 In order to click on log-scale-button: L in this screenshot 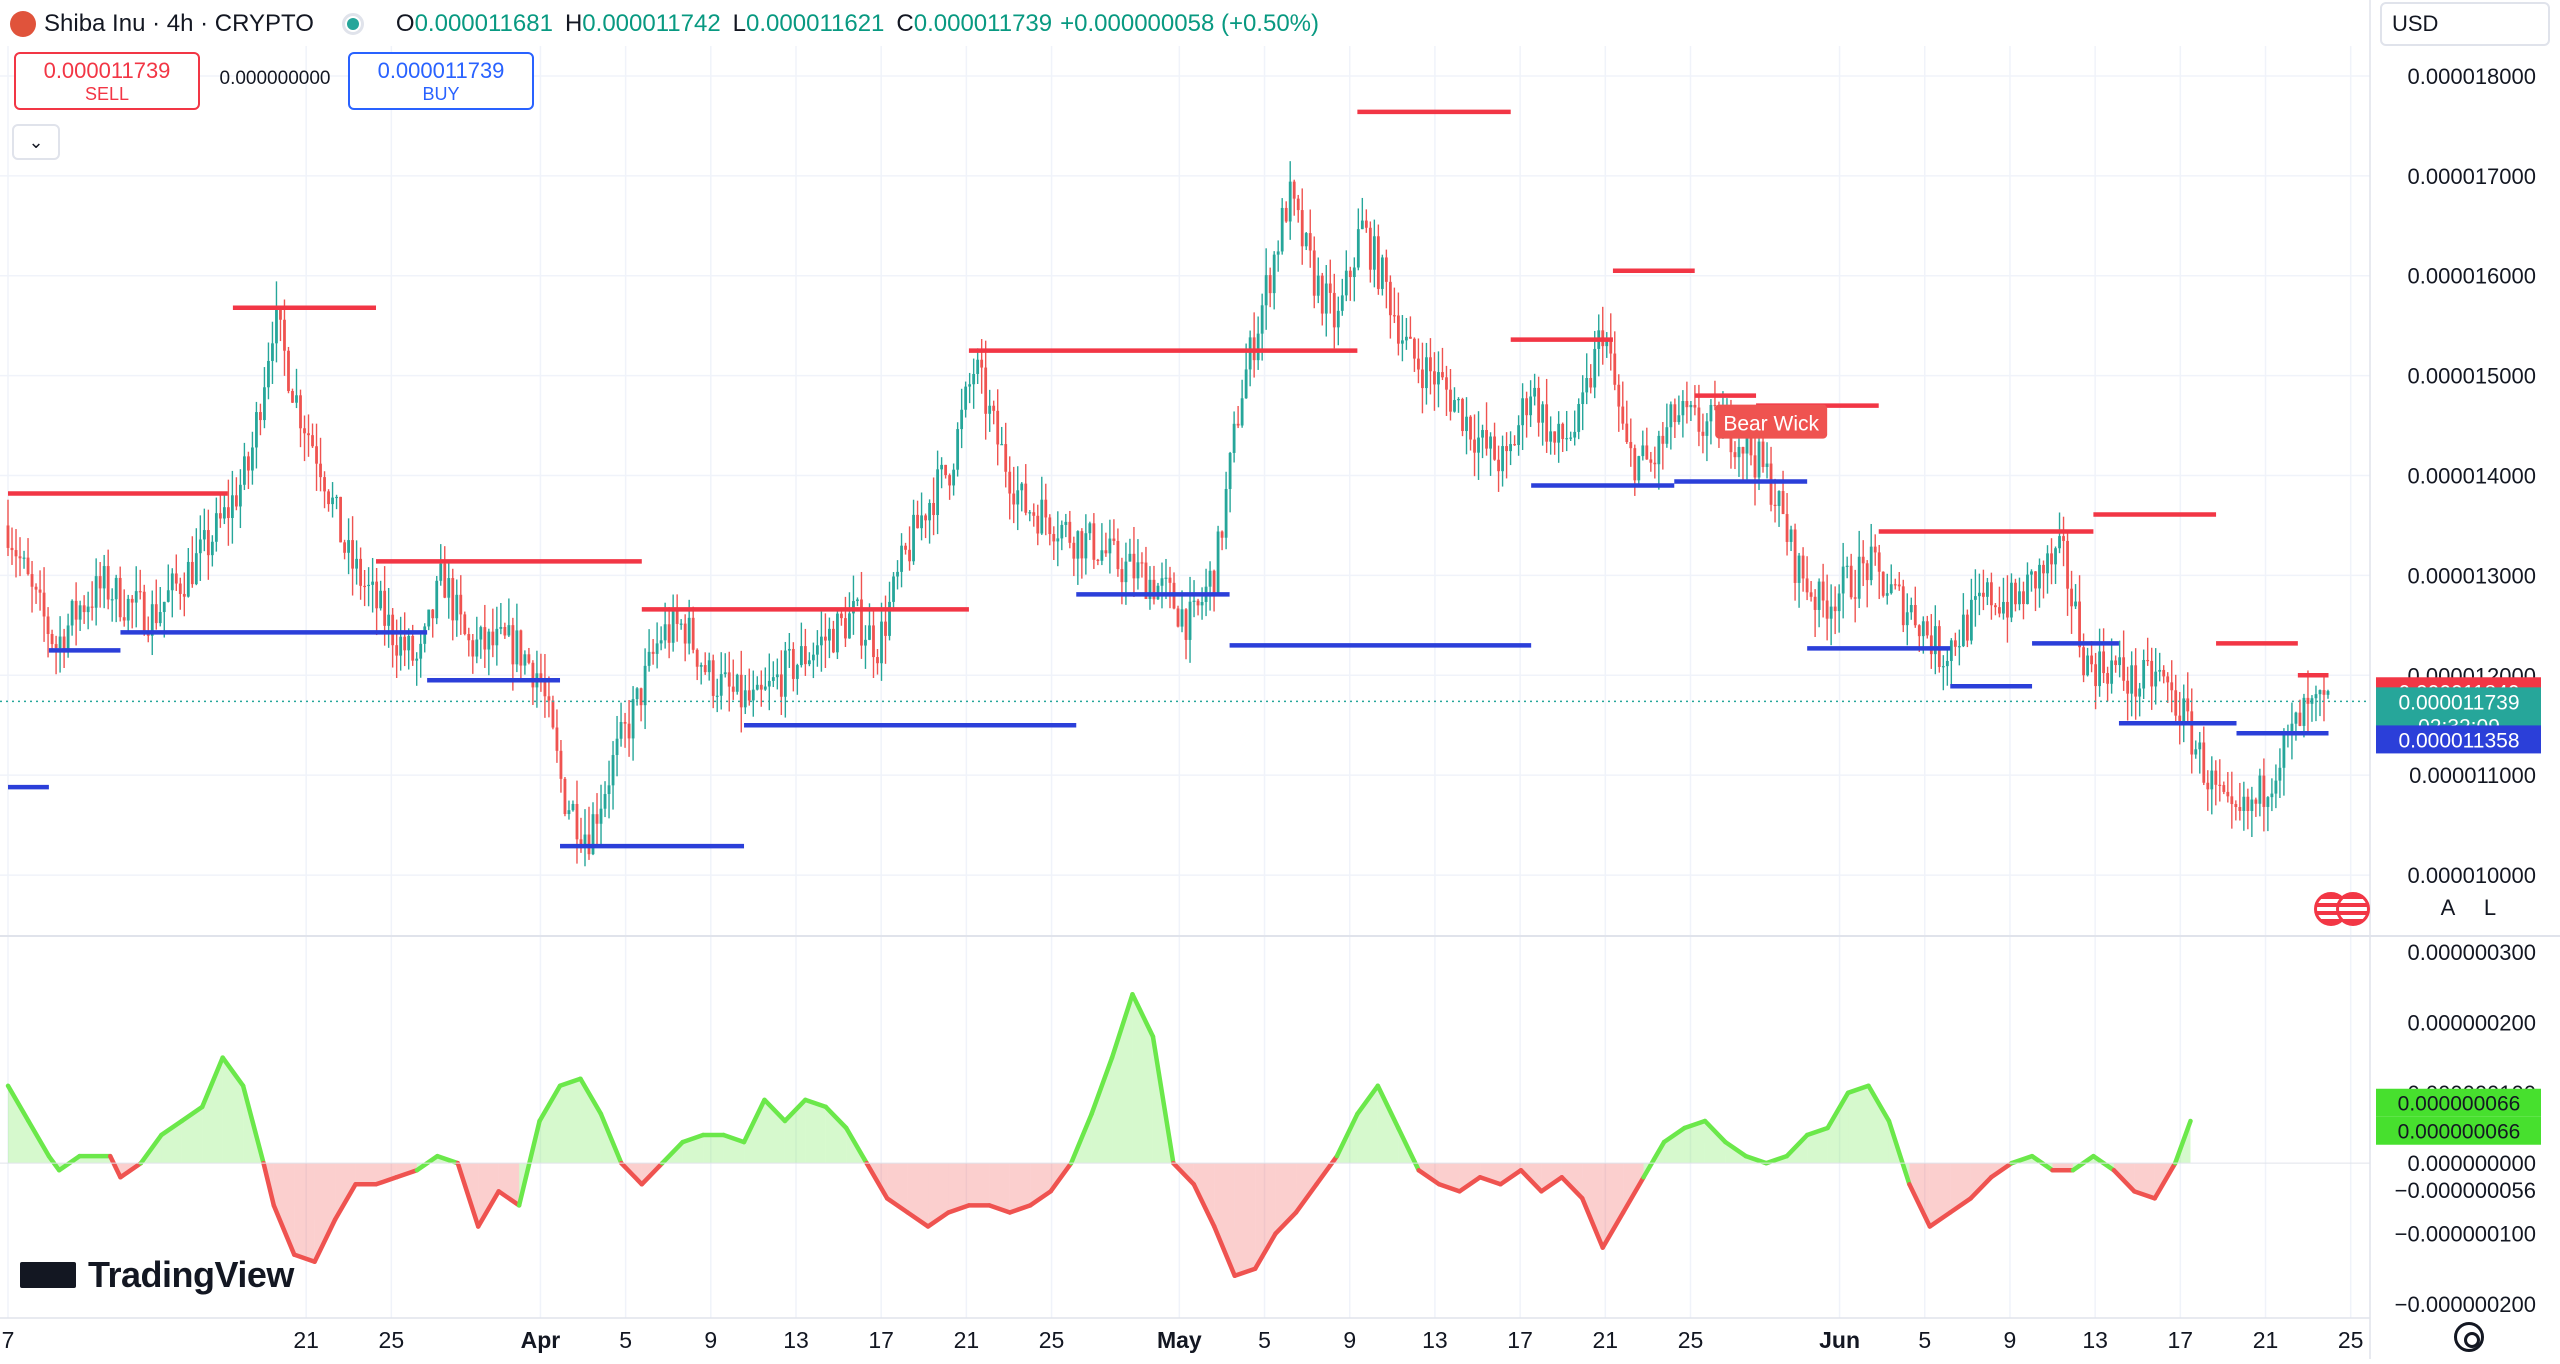, I will do `click(2490, 907)`.